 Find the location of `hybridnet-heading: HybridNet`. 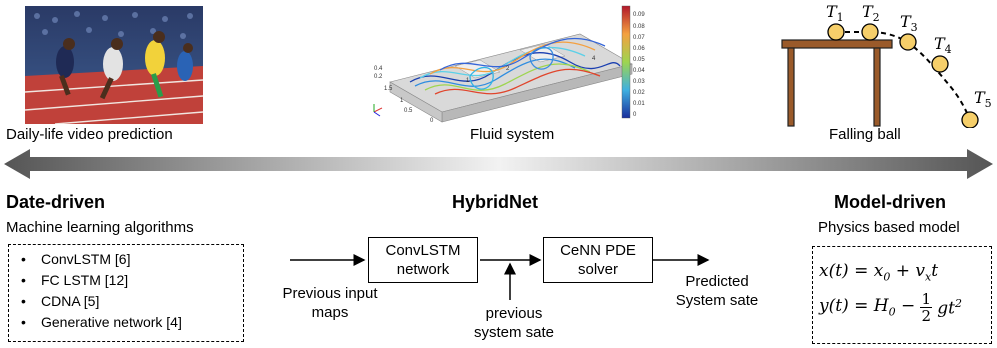

hybridnet-heading: HybridNet is located at coordinates (495, 202).